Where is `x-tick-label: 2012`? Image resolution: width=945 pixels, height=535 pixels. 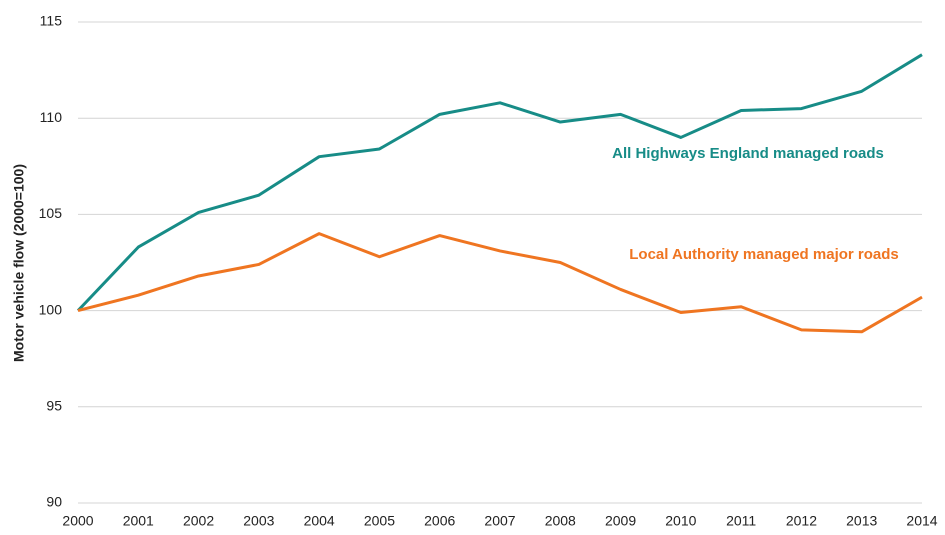
x-tick-label: 2012 is located at coordinates (801, 521).